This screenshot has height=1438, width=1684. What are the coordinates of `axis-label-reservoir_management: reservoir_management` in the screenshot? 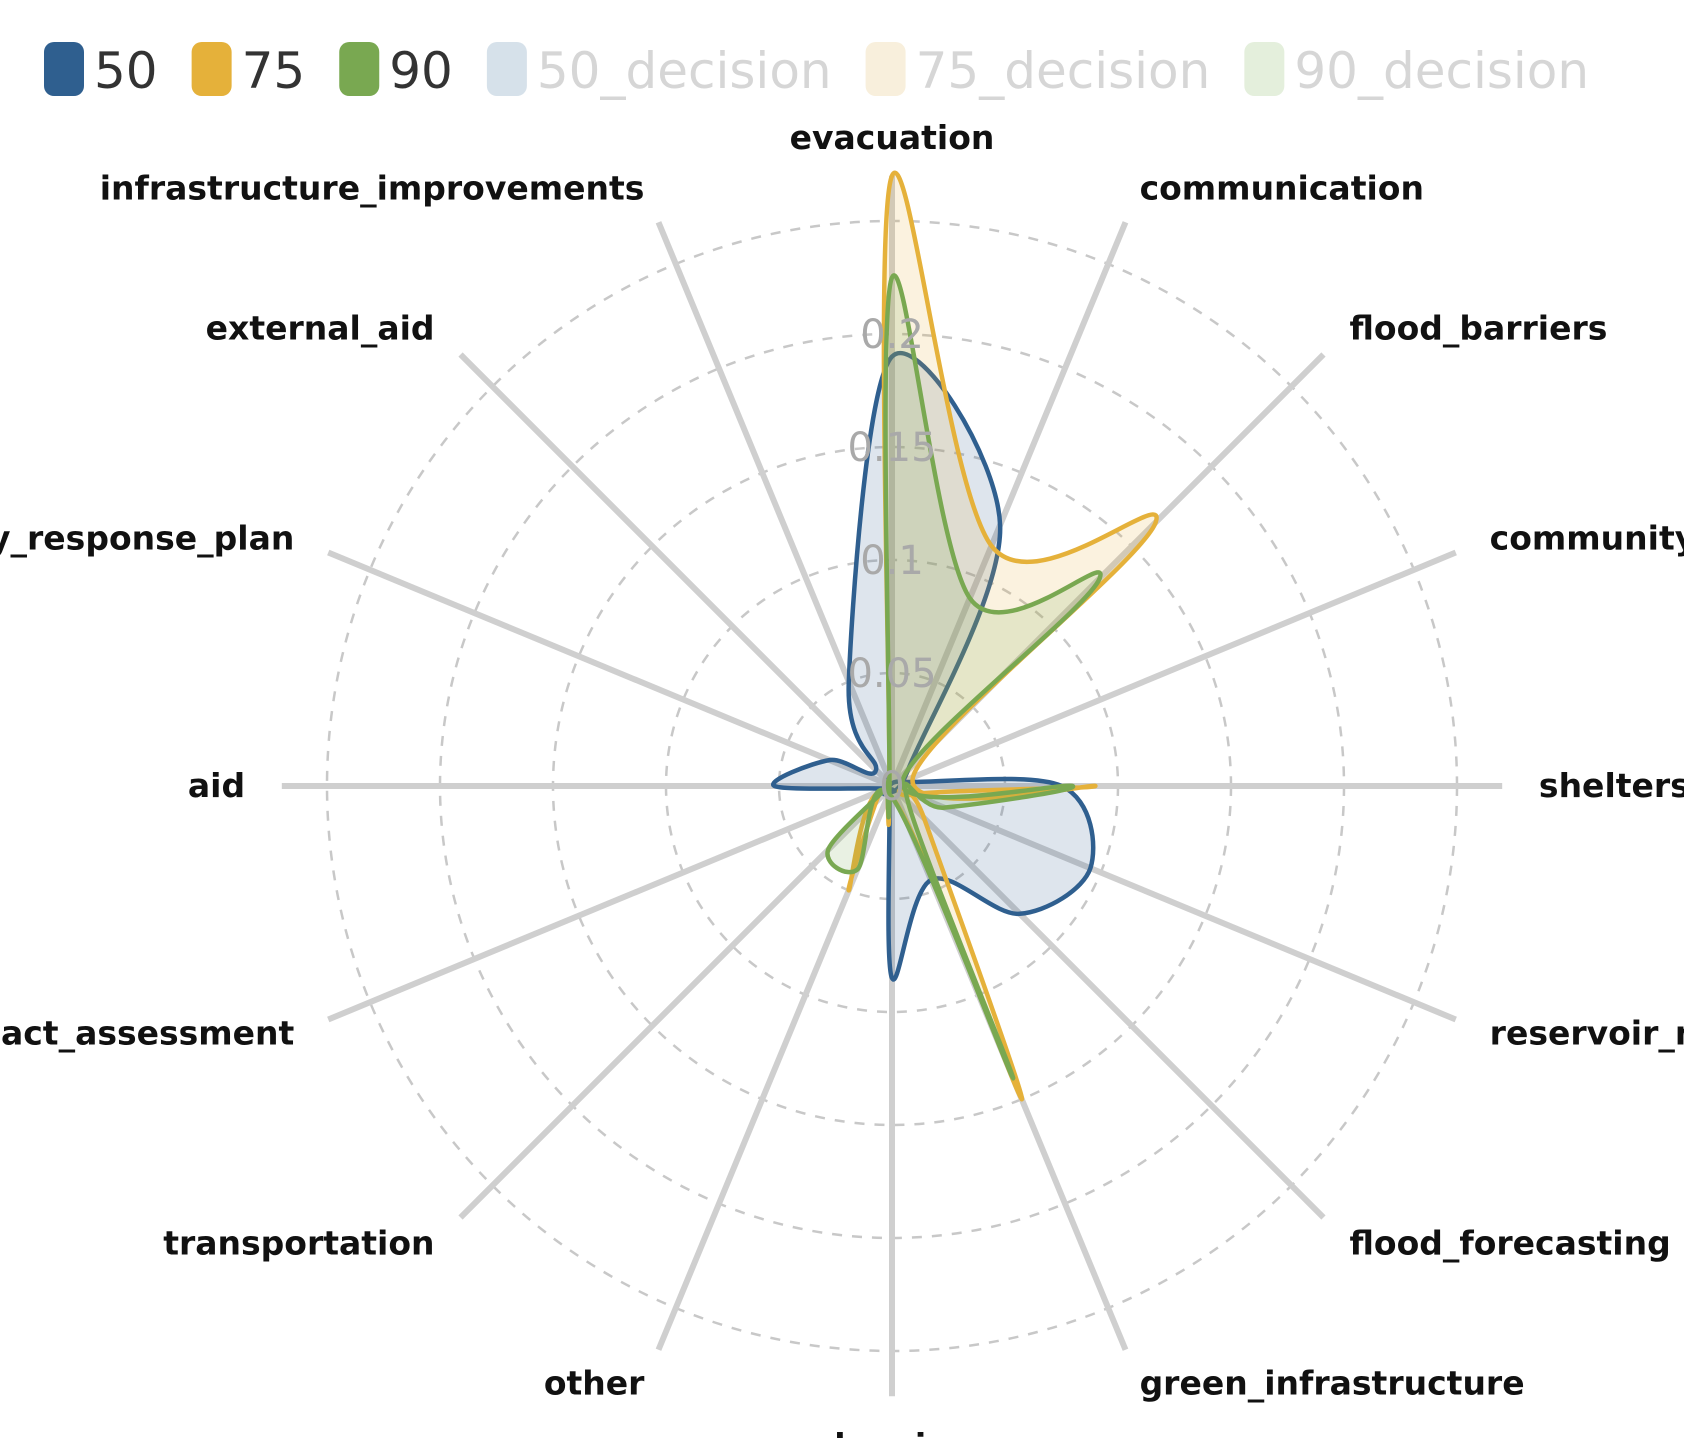 It's located at (1587, 1033).